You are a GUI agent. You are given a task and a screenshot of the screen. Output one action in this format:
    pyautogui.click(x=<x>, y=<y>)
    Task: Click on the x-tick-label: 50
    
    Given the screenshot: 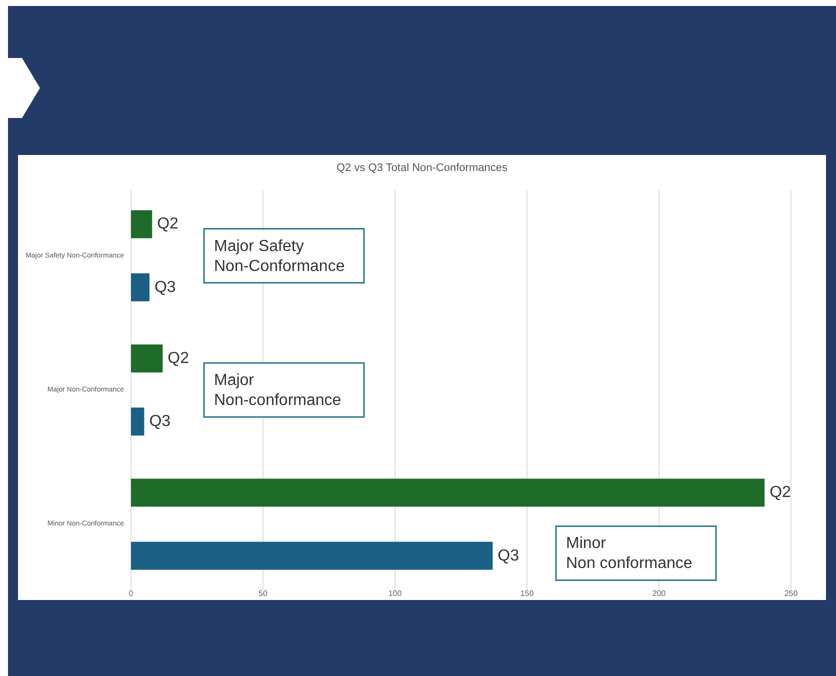 What is the action you would take?
    pyautogui.click(x=263, y=593)
    